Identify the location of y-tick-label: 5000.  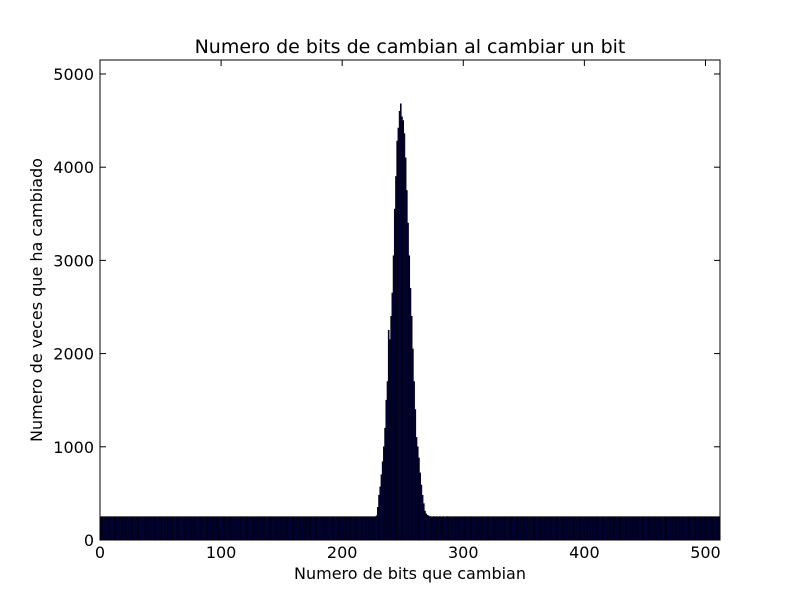
(73, 74).